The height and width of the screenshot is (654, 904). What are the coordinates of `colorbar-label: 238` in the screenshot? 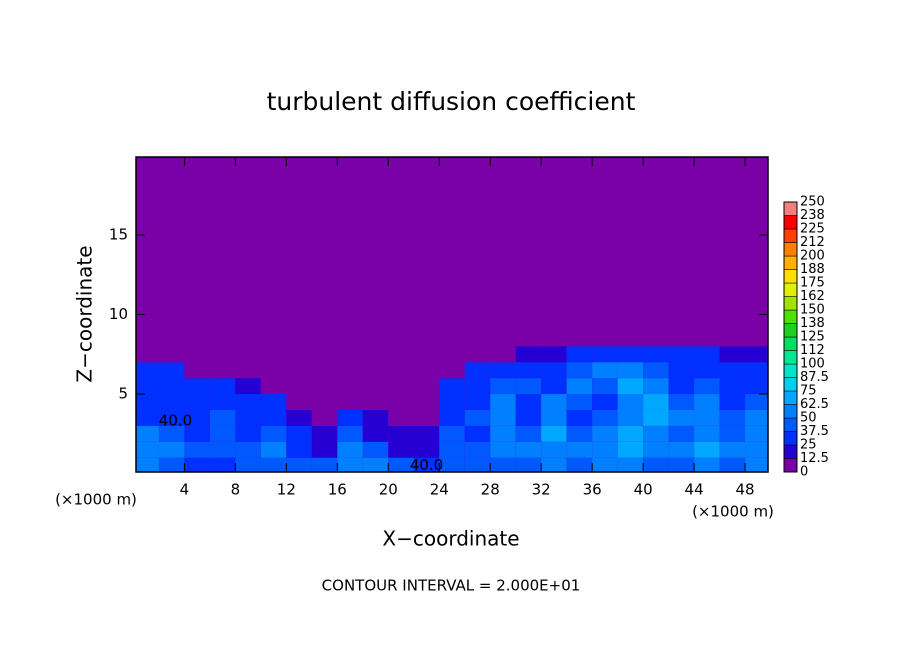 It's located at (812, 215).